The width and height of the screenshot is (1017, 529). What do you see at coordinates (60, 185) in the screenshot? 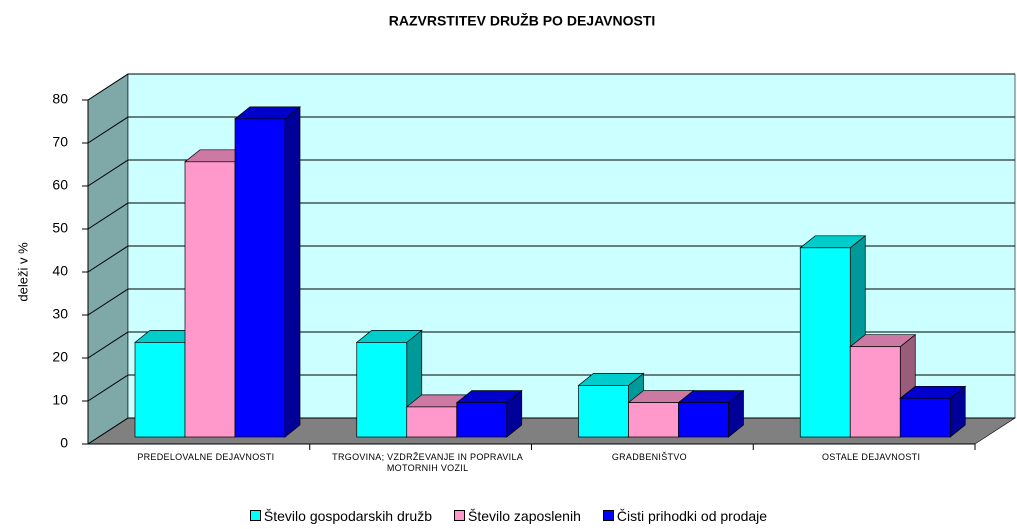
I see `y-tick-label: 60` at bounding box center [60, 185].